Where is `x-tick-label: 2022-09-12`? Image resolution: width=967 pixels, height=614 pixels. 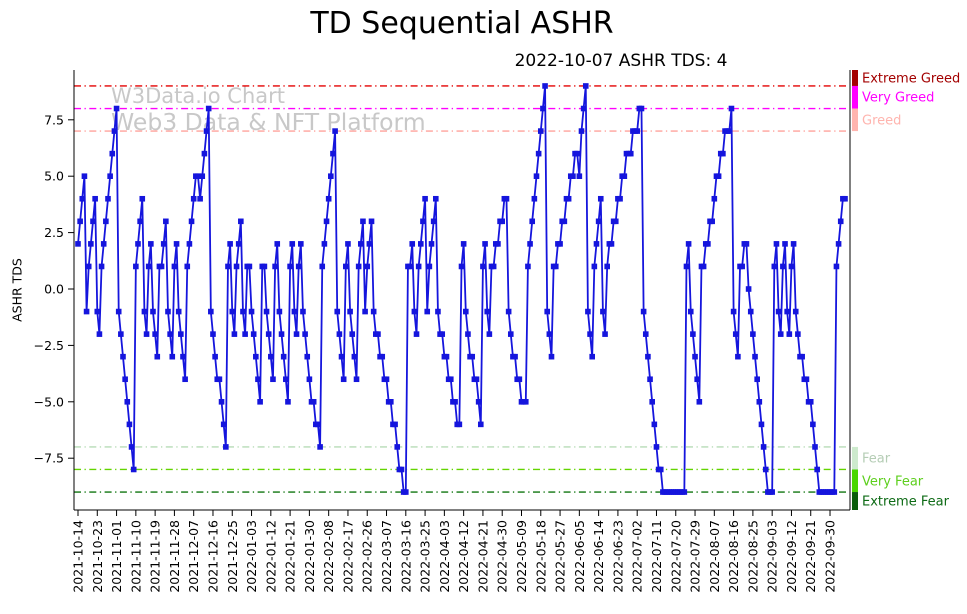 x-tick-label: 2022-09-12 is located at coordinates (791, 556).